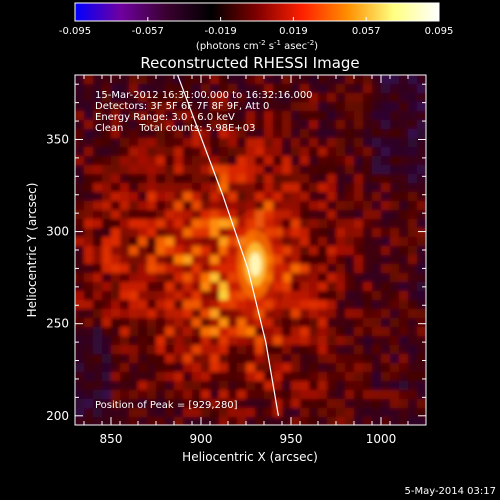 This screenshot has width=500, height=500. What do you see at coordinates (293, 31) in the screenshot?
I see `colorbar-tick-label: 0.019` at bounding box center [293, 31].